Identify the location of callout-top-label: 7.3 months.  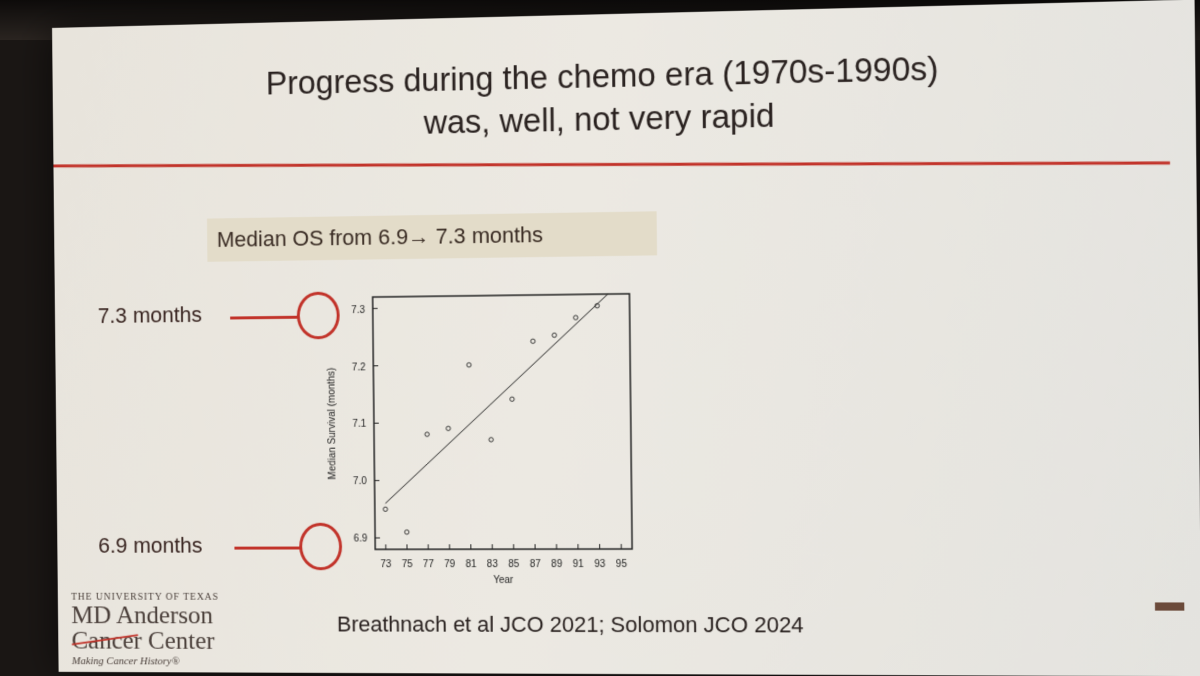
(150, 315).